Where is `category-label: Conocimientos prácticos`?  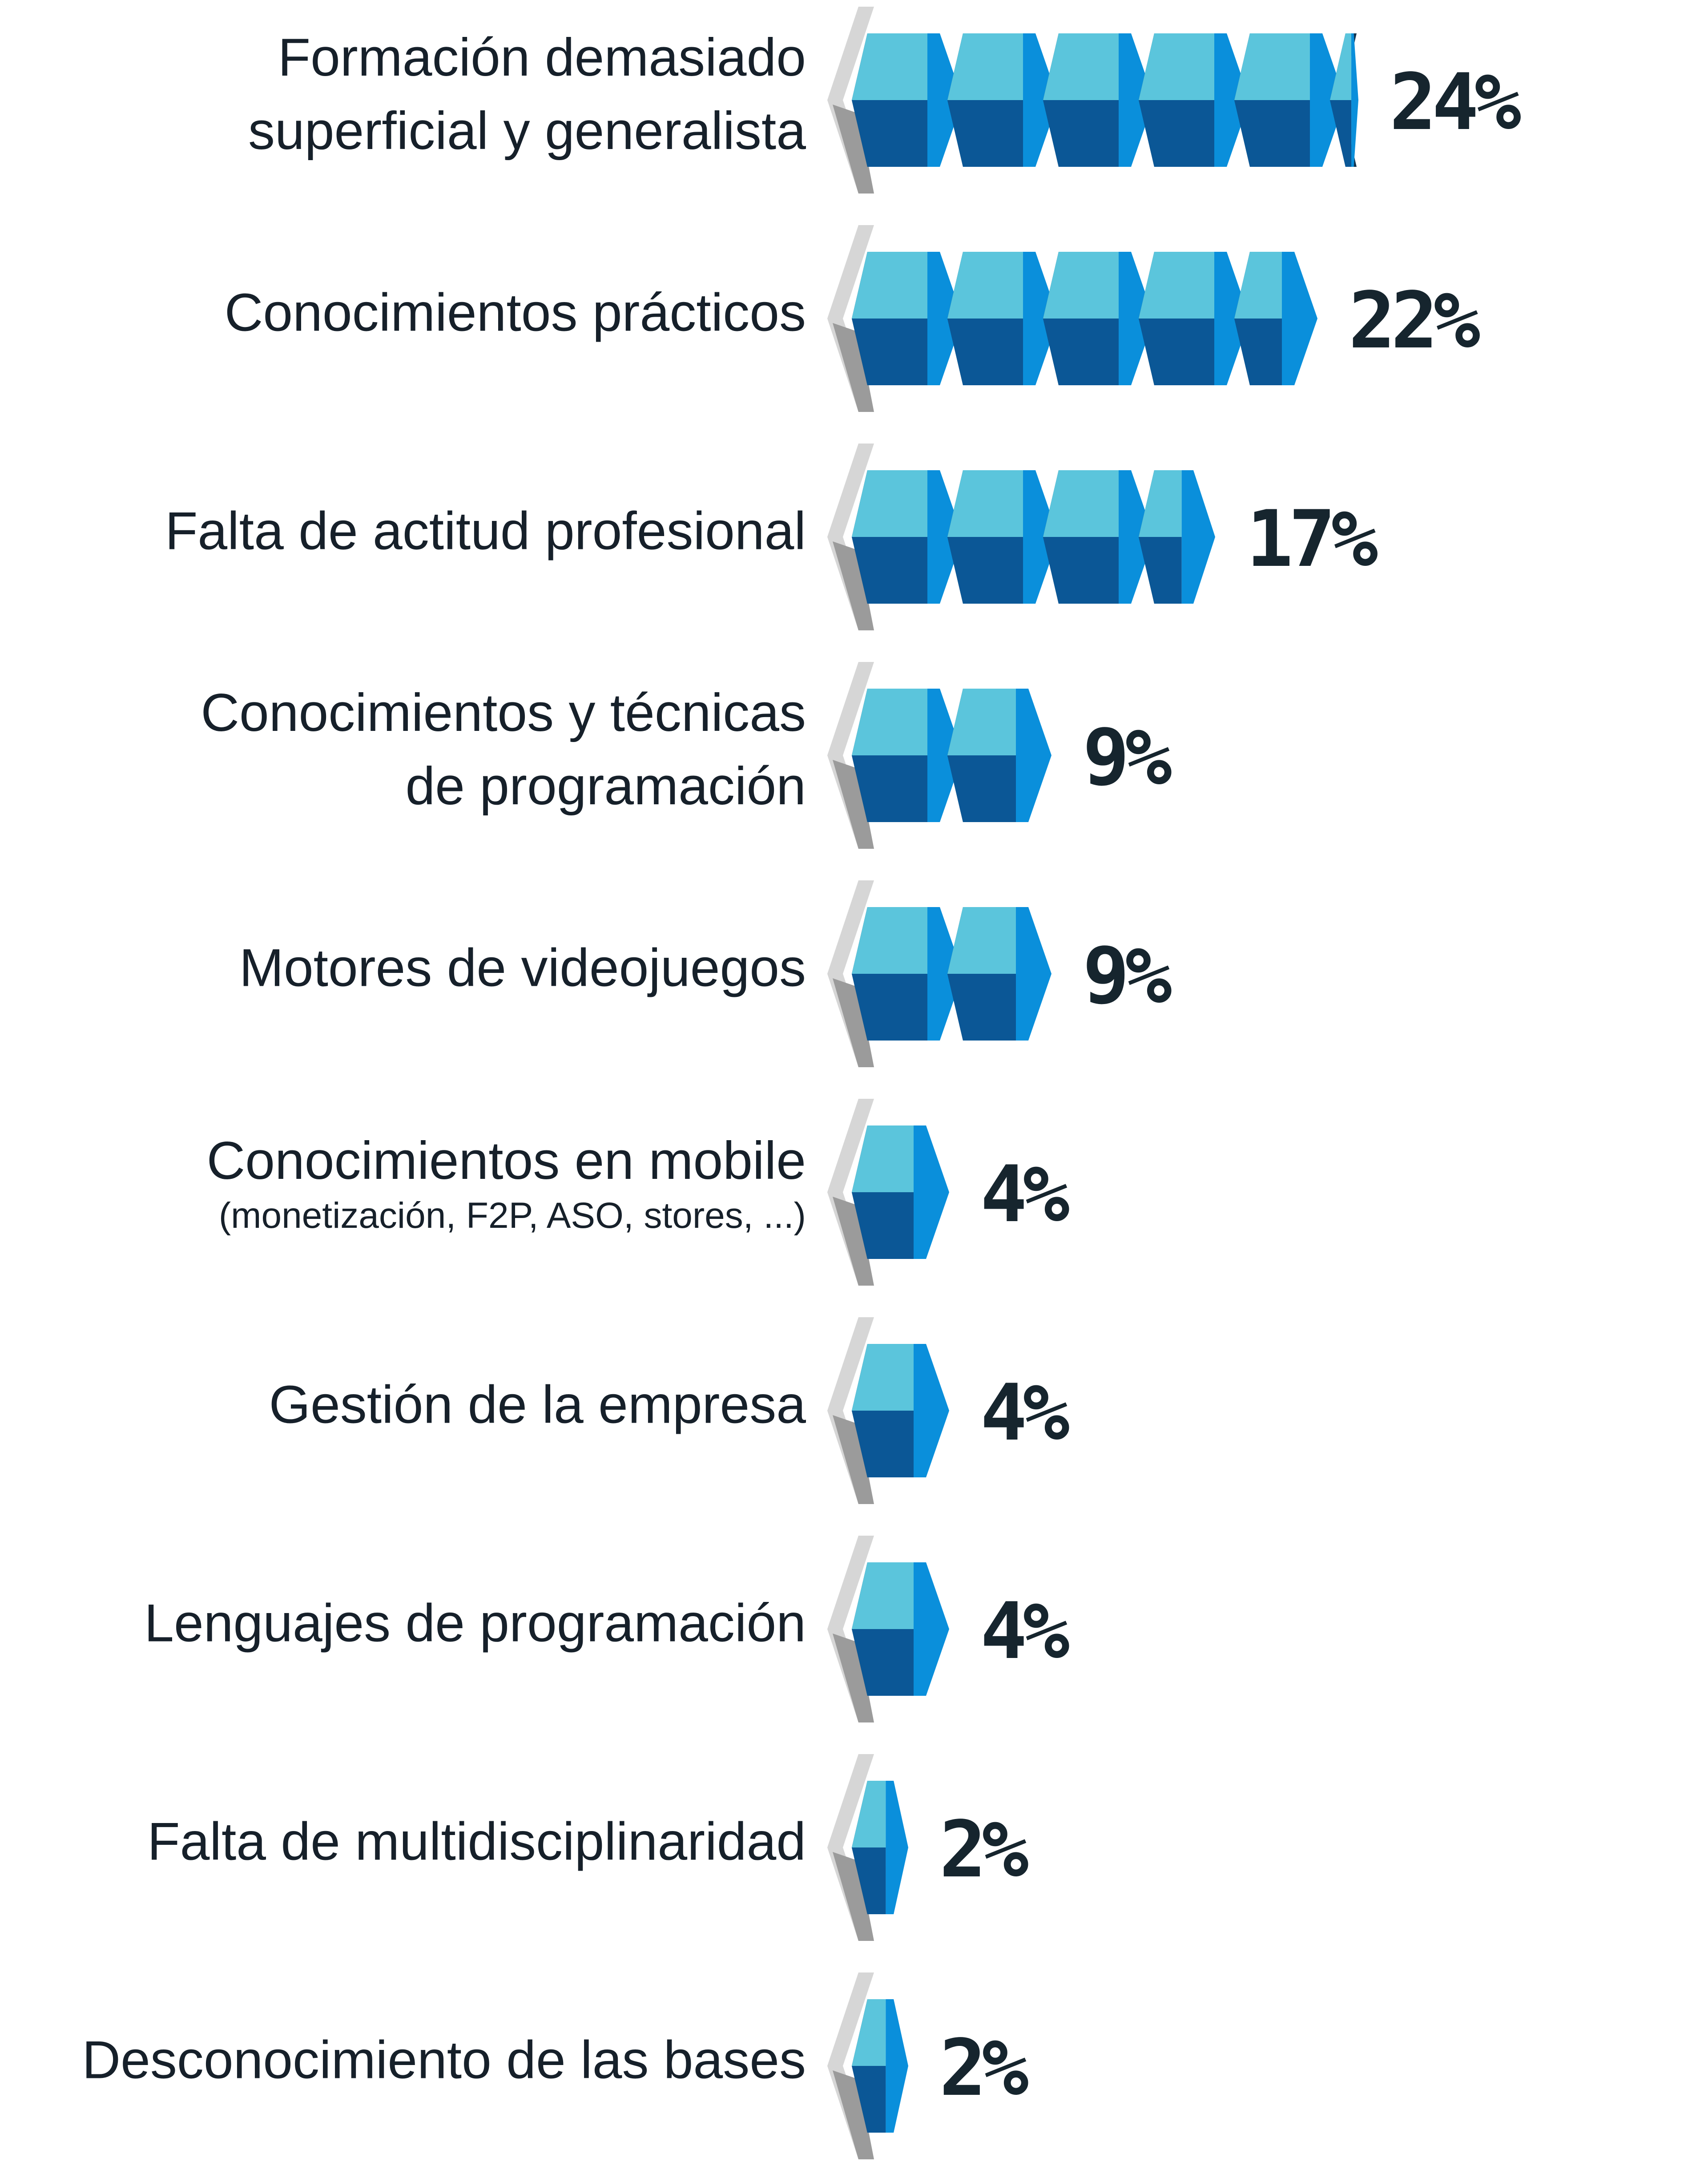 category-label: Conocimientos prácticos is located at coordinates (515, 313).